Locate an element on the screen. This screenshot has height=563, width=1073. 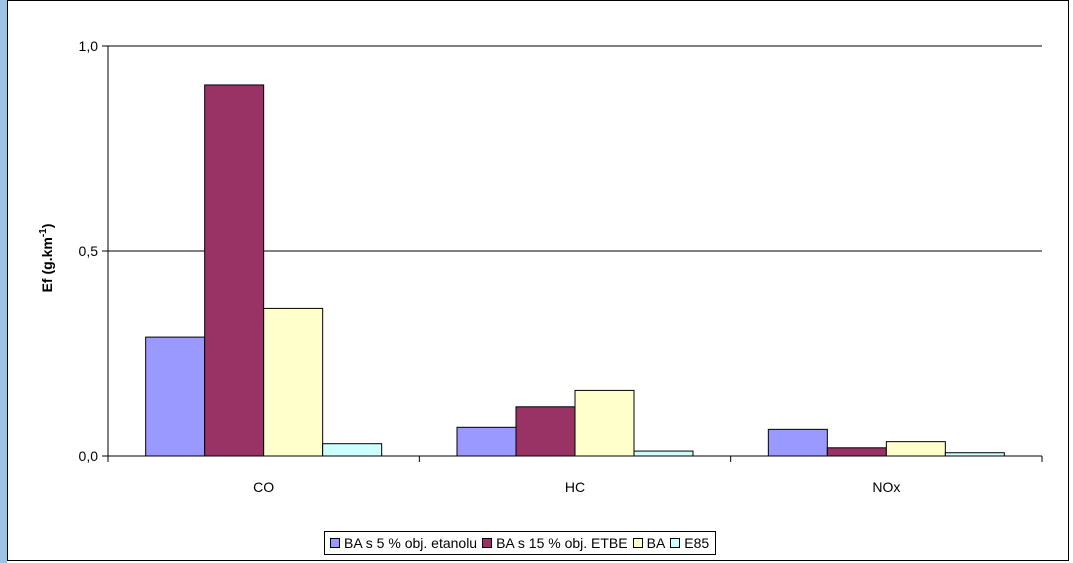
window-edge-strip is located at coordinates (3, 281).